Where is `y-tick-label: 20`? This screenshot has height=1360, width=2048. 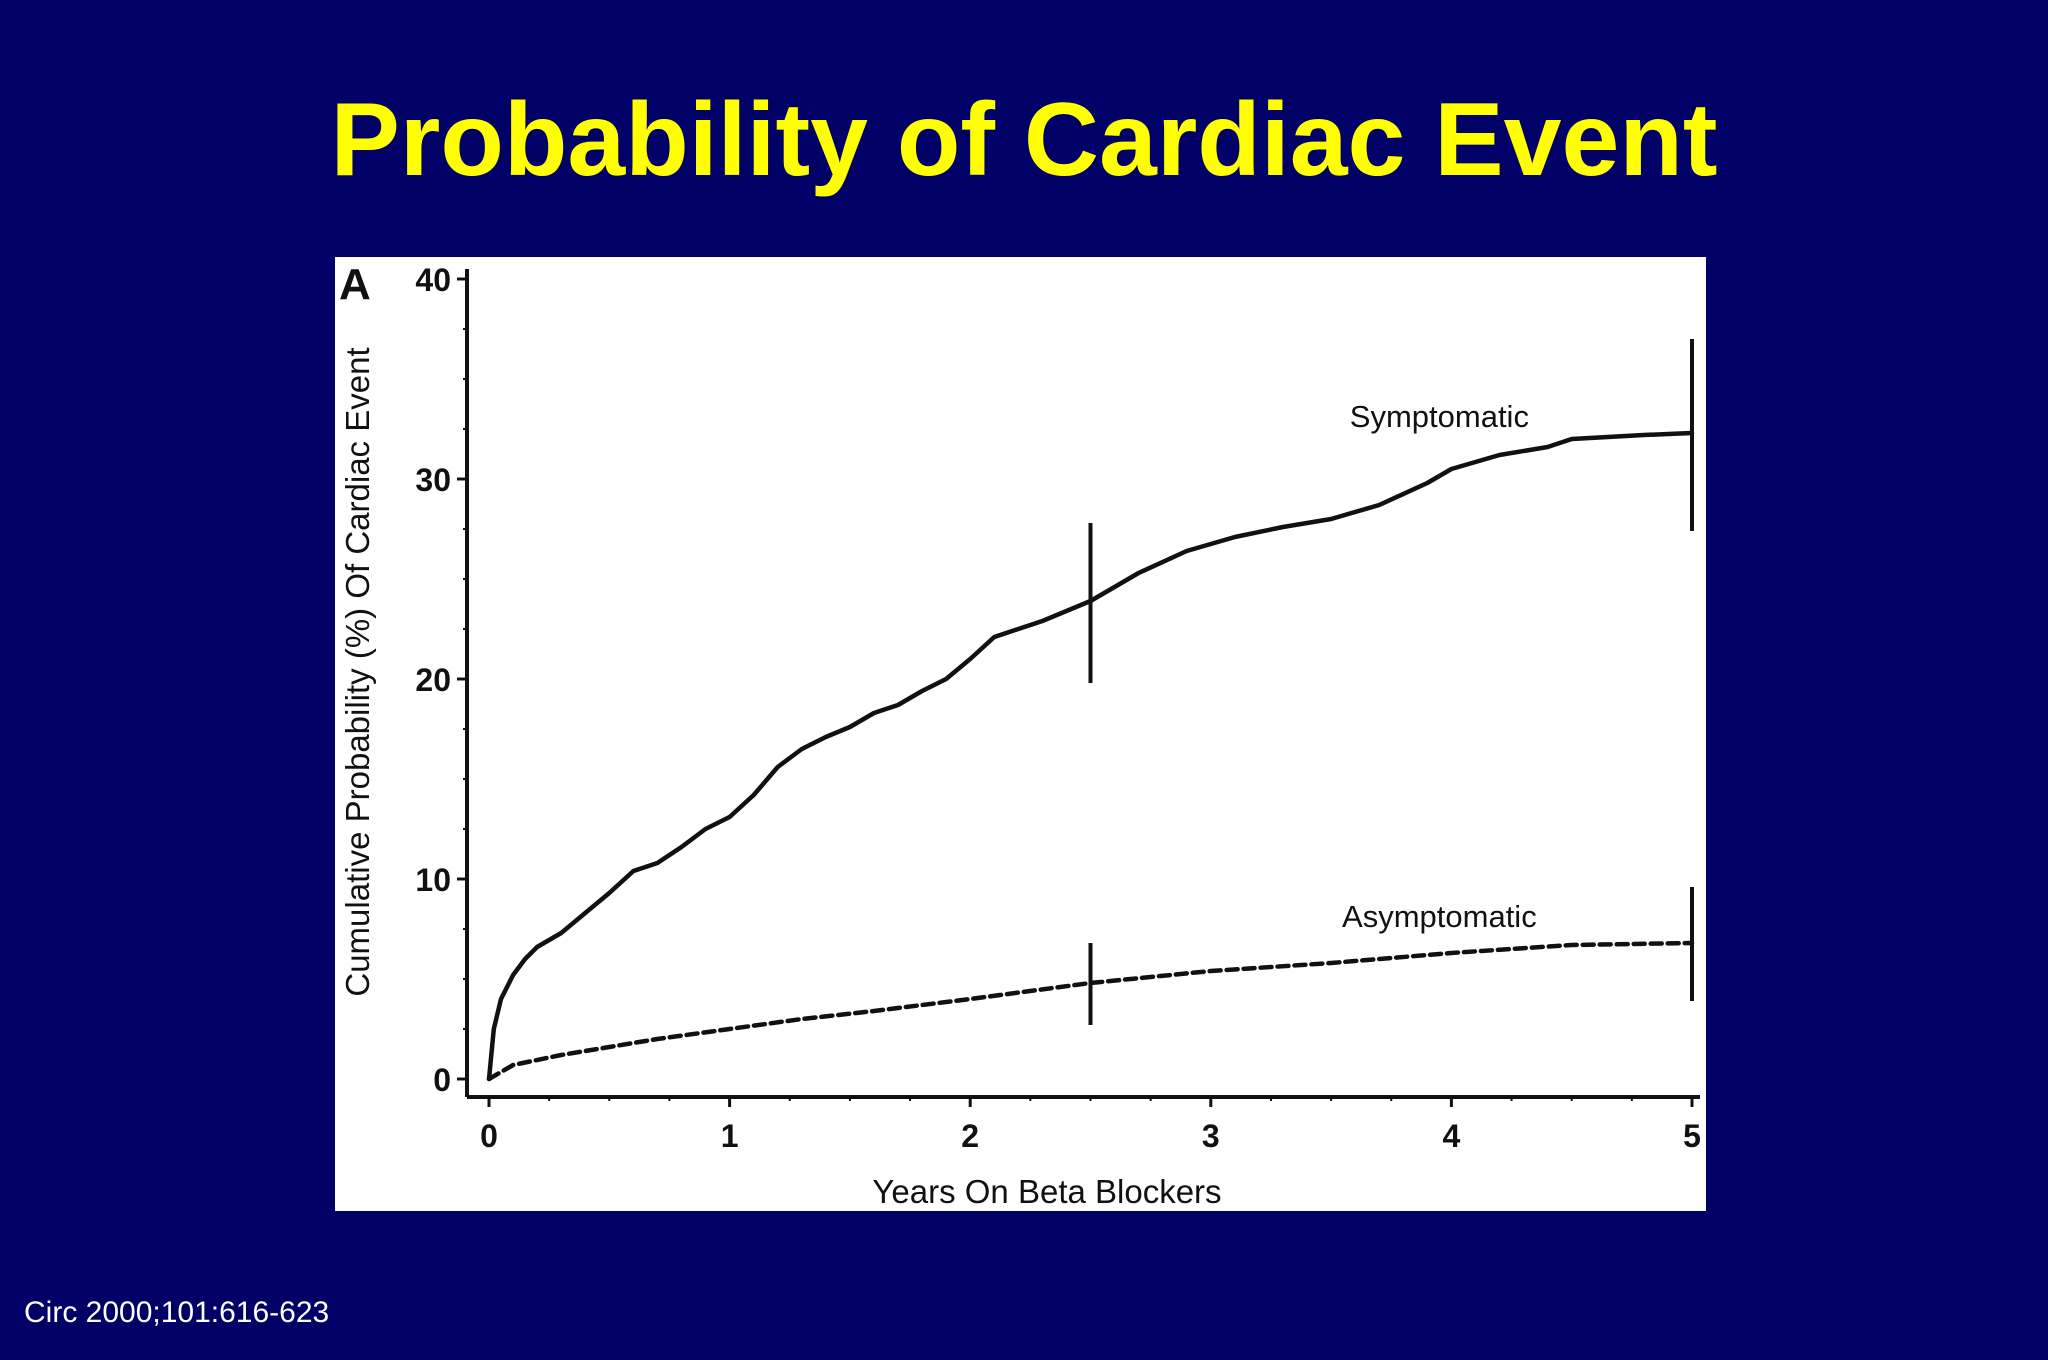
y-tick-label: 20 is located at coordinates (433, 680).